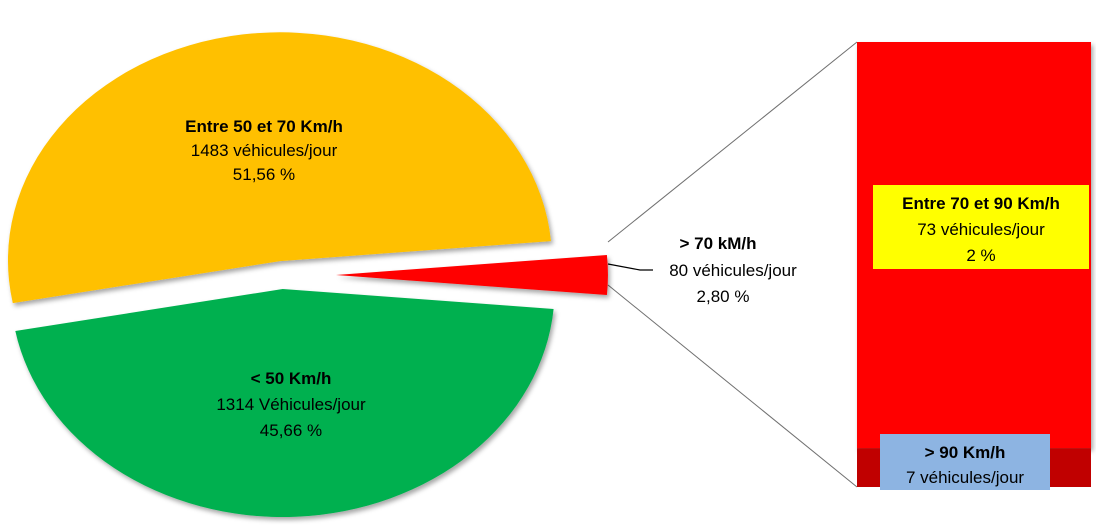  Describe the element at coordinates (291, 430) in the screenshot. I see `slice-label-percent-moins-50: 45,66 %` at that location.